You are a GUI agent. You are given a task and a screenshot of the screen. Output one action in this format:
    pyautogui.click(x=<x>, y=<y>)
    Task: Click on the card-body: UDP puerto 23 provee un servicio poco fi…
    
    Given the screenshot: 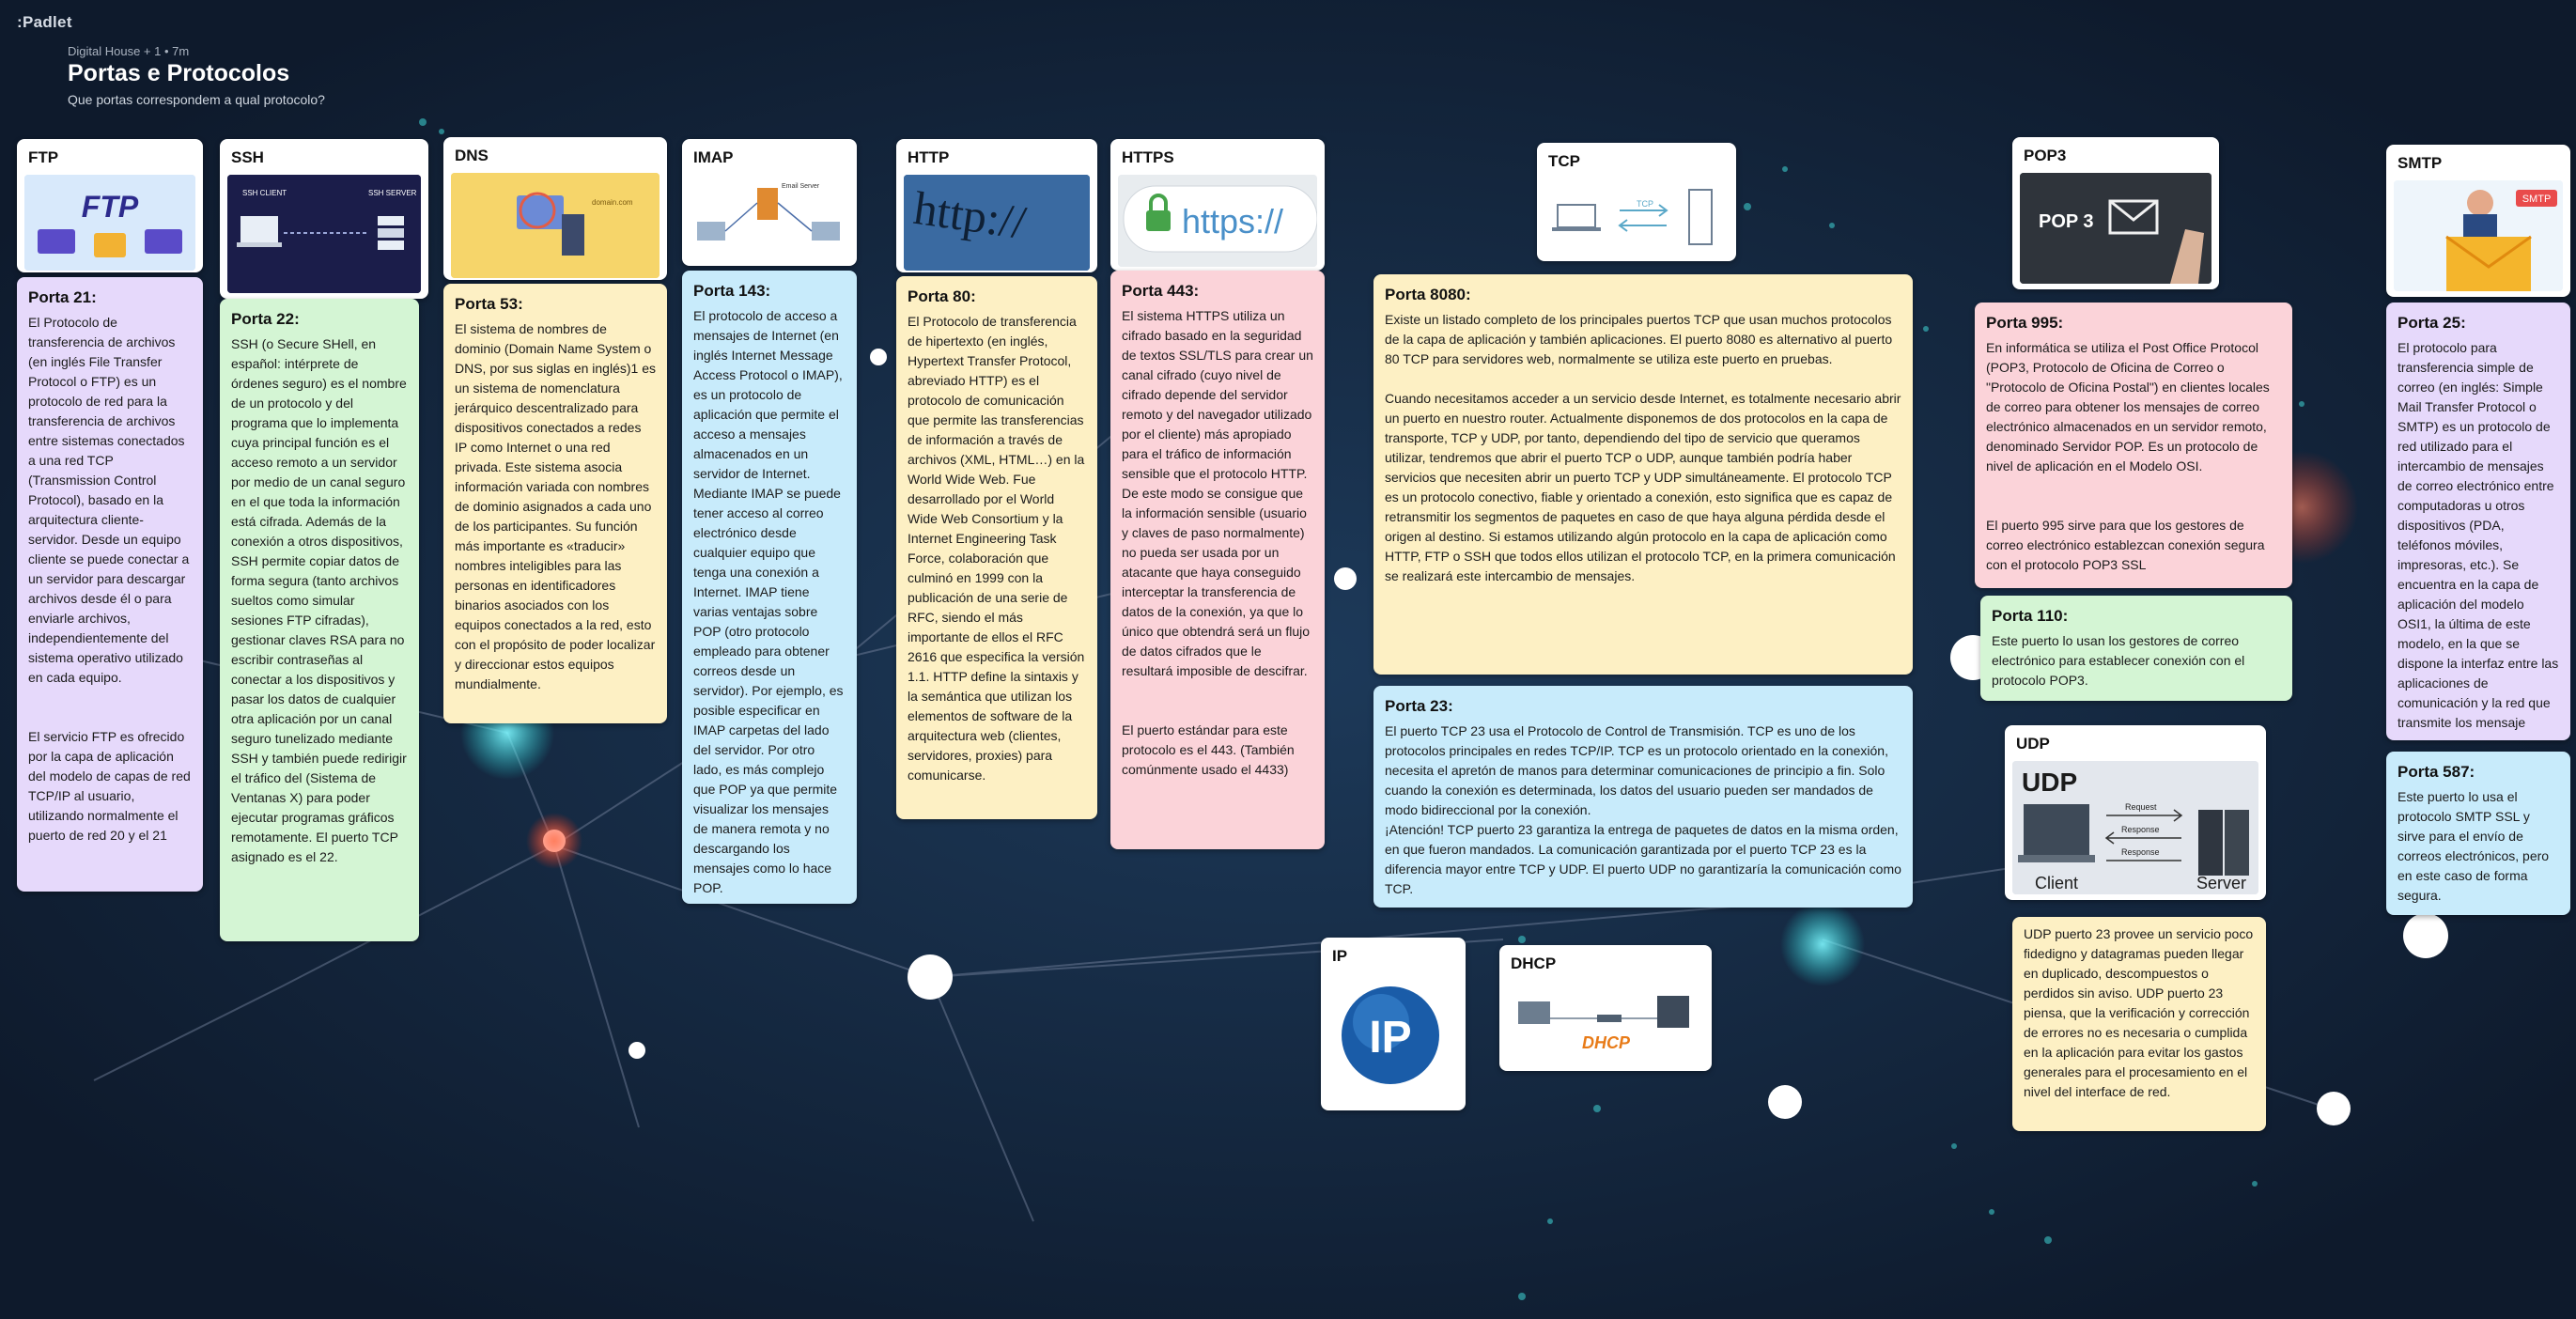 What is the action you would take?
    pyautogui.click(x=2139, y=1012)
    